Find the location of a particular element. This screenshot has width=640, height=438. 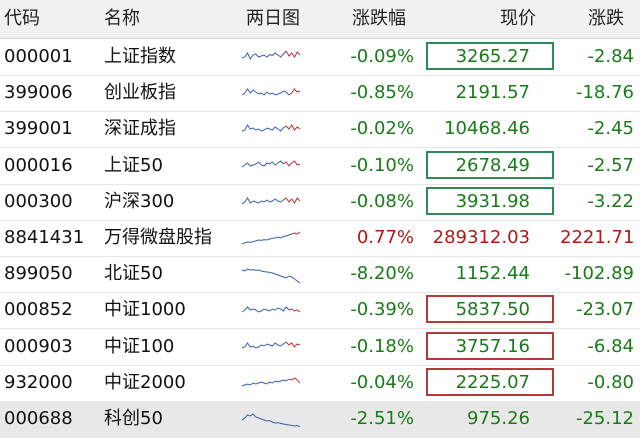

row-code: 000016 is located at coordinates (38, 165).